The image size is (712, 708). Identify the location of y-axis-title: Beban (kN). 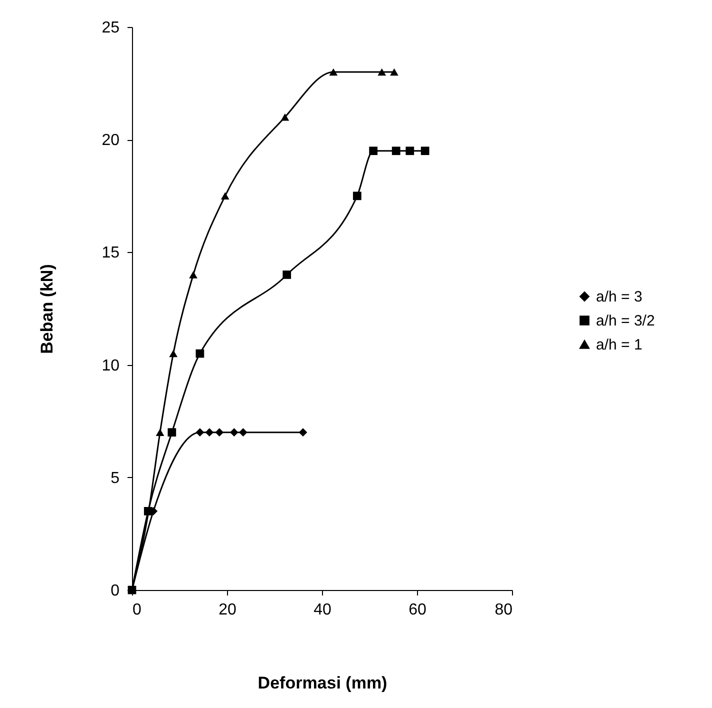
(47, 309).